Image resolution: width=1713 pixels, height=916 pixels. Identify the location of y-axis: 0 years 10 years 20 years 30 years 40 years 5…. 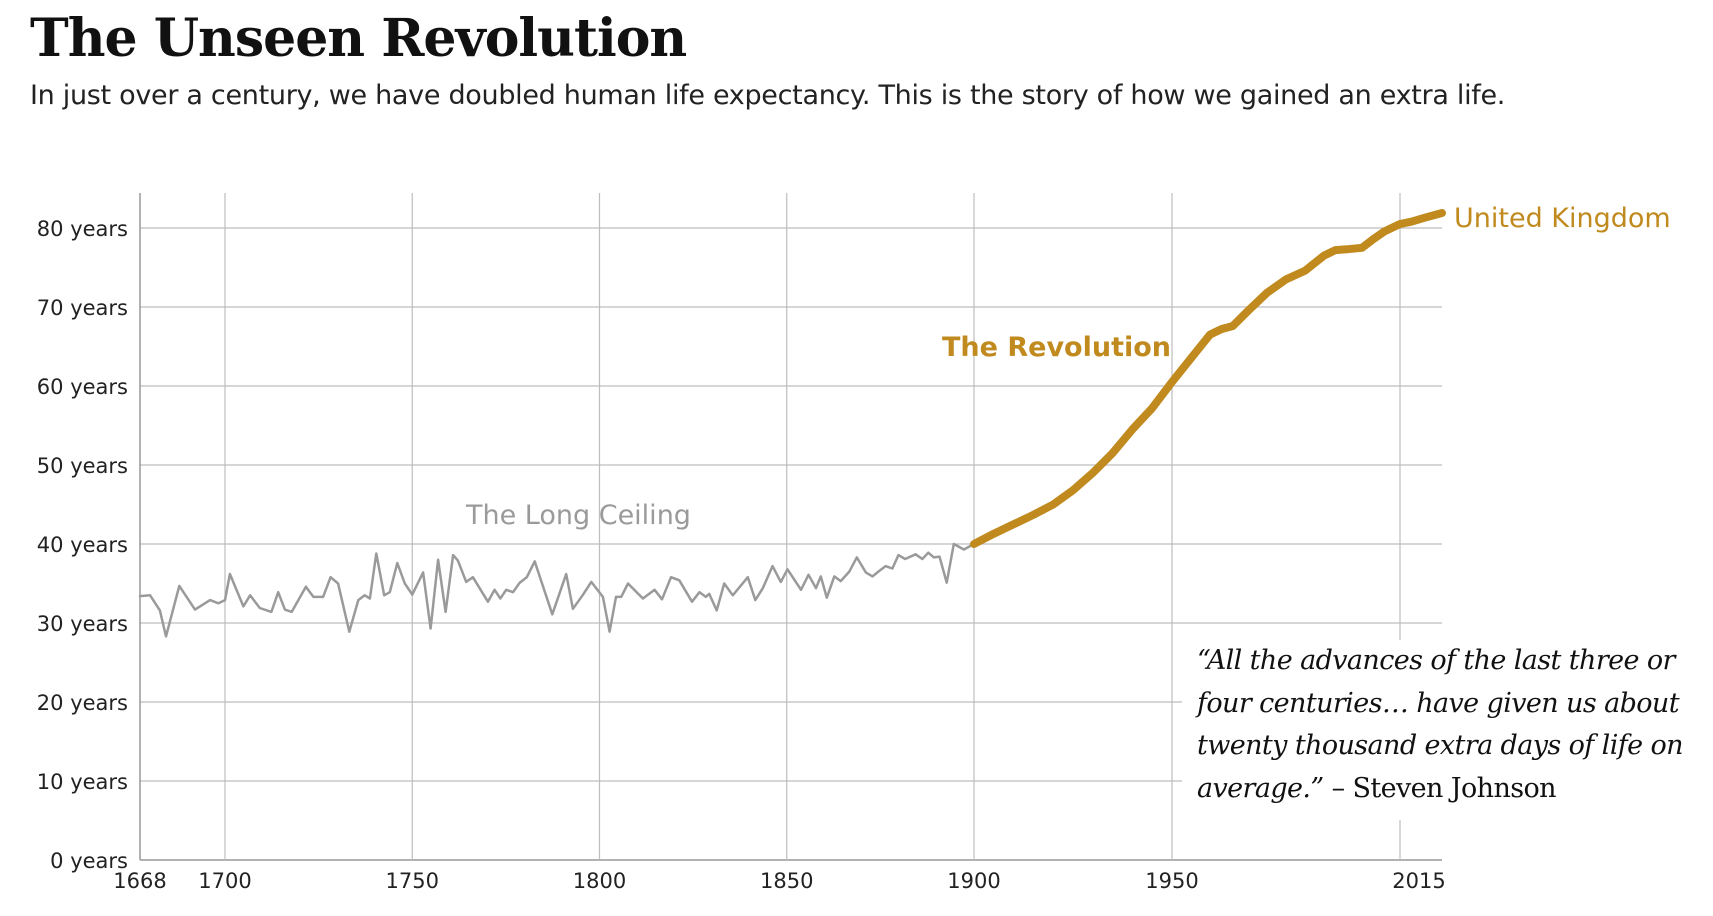
(82, 545).